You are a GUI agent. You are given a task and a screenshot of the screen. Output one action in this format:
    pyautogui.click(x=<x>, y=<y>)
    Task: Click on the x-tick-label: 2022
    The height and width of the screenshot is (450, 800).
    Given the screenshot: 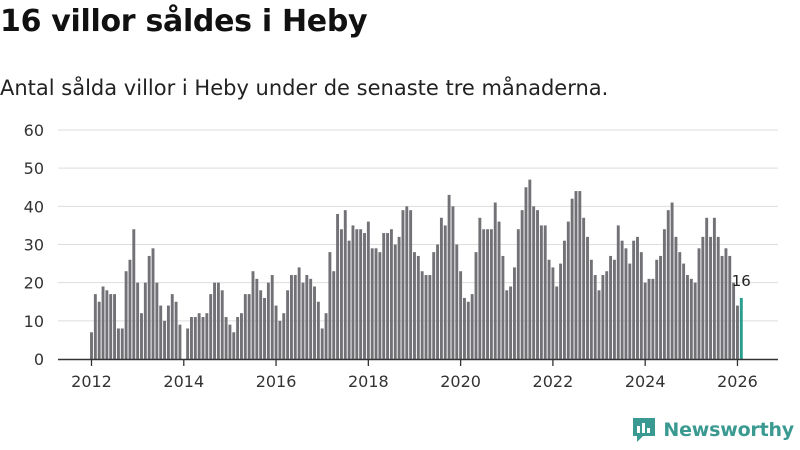 What is the action you would take?
    pyautogui.click(x=553, y=381)
    